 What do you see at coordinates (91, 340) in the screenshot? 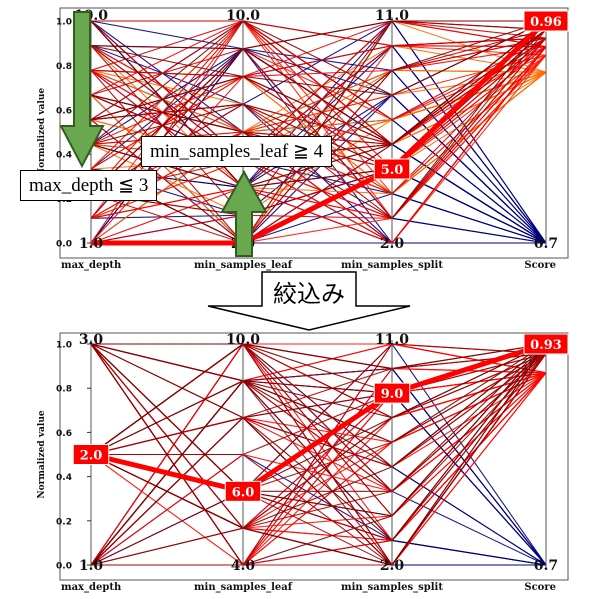
I see `axis-max-label: 3.0` at bounding box center [91, 340].